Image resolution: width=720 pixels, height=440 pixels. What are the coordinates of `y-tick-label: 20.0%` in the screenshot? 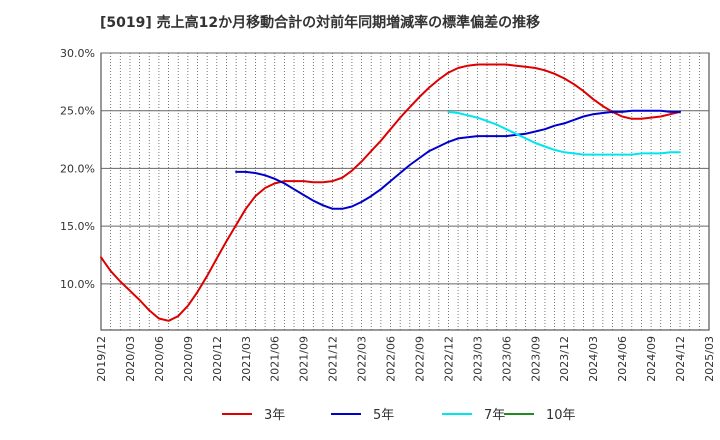 It's located at (77, 168).